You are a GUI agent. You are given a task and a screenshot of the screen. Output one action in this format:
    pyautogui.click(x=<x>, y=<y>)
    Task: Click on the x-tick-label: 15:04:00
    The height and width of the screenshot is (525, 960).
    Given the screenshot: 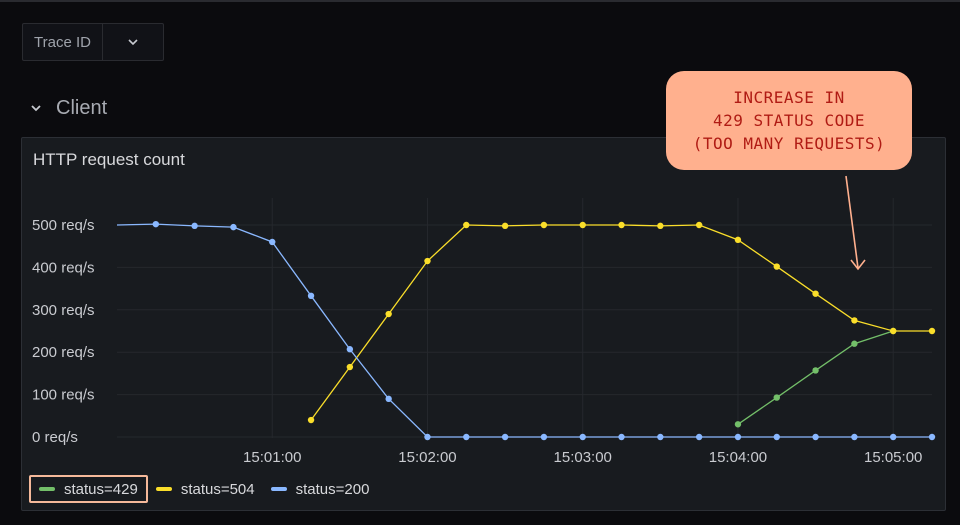 What is the action you would take?
    pyautogui.click(x=738, y=457)
    